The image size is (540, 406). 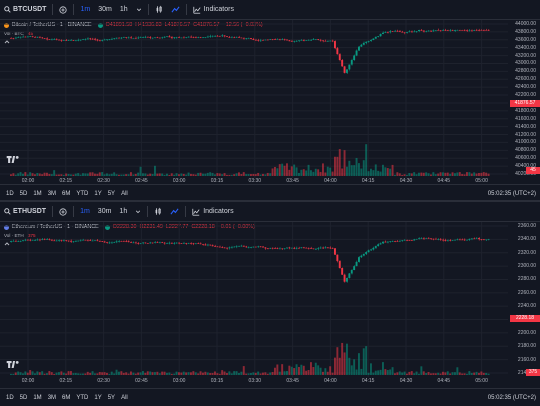 What do you see at coordinates (206, 25) in the screenshot?
I see `ohlc-close: C41876.57` at bounding box center [206, 25].